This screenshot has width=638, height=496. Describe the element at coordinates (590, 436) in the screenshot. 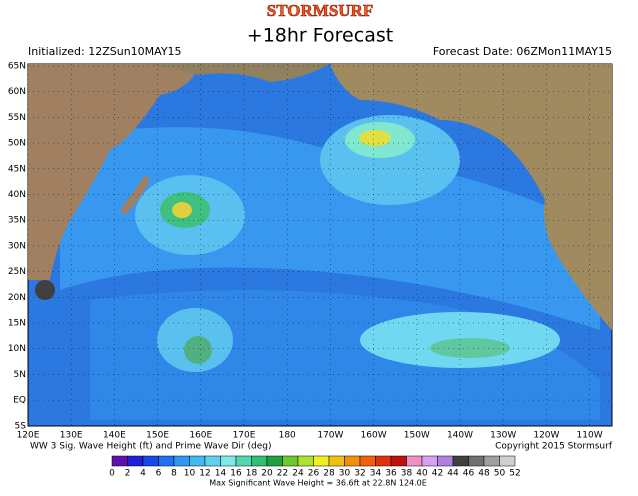

I see `lon-label: 110W` at that location.